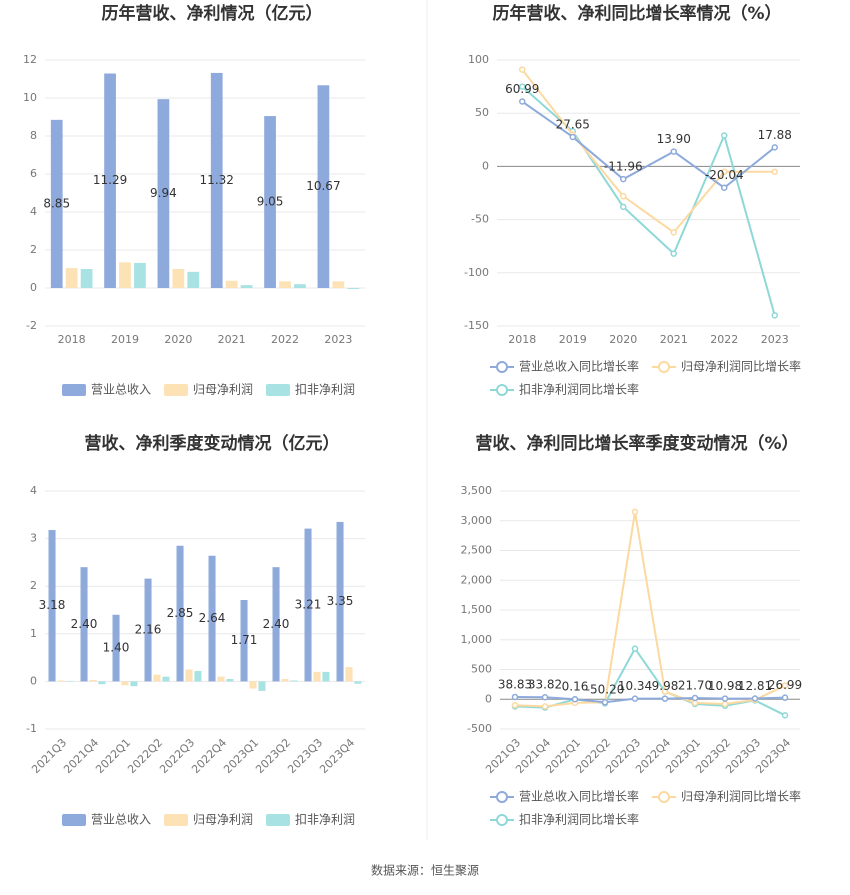 This screenshot has height=895, width=850. Describe the element at coordinates (52, 605) in the screenshot. I see `data-label: 3.18` at that location.